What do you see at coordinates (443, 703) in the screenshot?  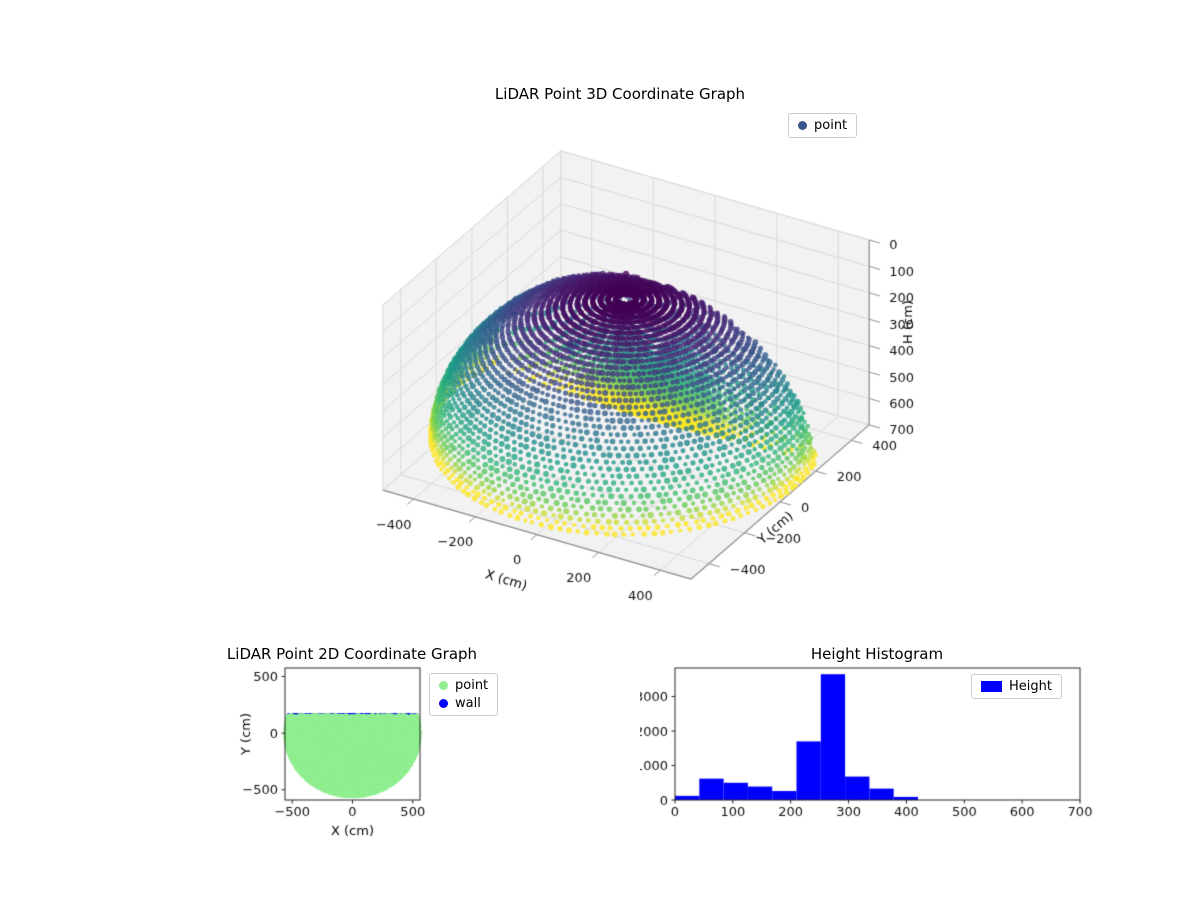 I see `wall-marker-icon` at bounding box center [443, 703].